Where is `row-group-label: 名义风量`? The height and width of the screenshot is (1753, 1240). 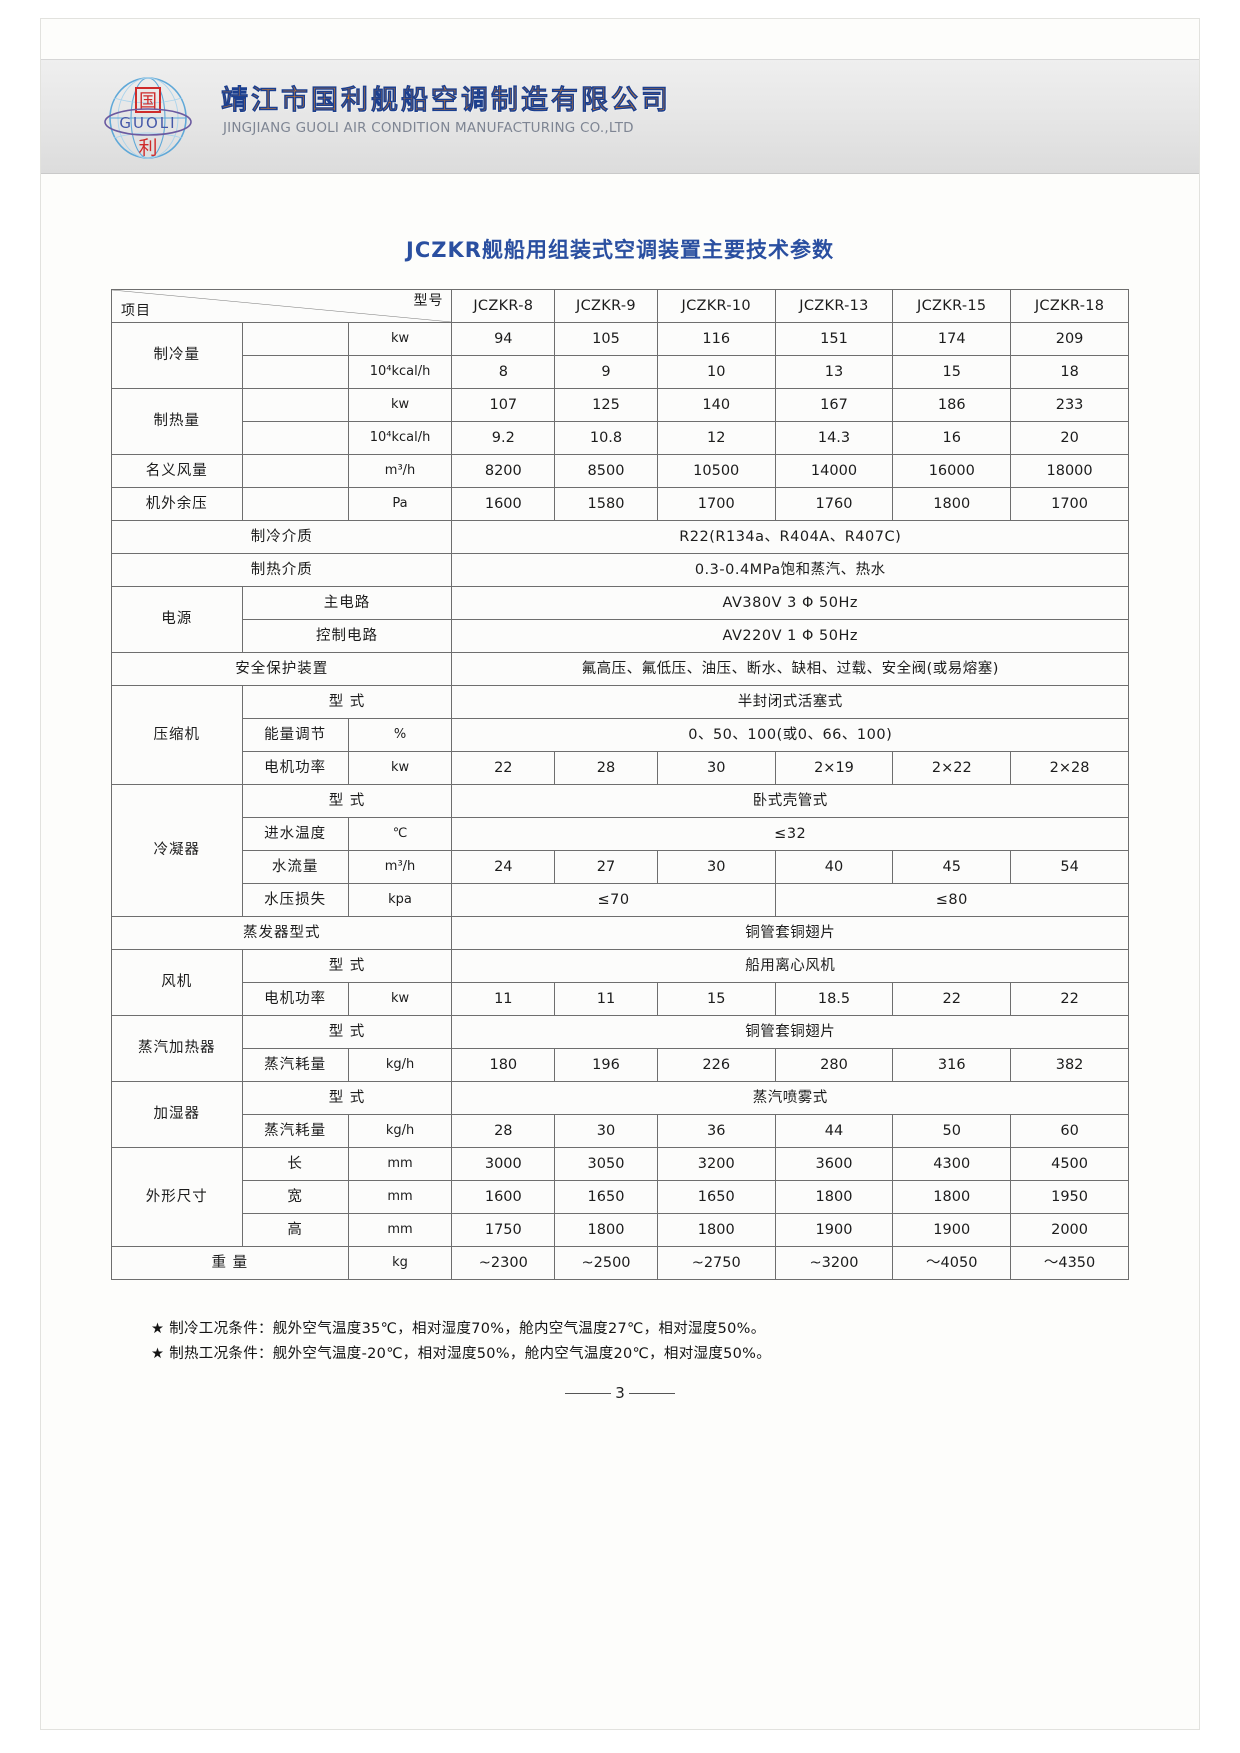 row-group-label: 名义风量 is located at coordinates (177, 471).